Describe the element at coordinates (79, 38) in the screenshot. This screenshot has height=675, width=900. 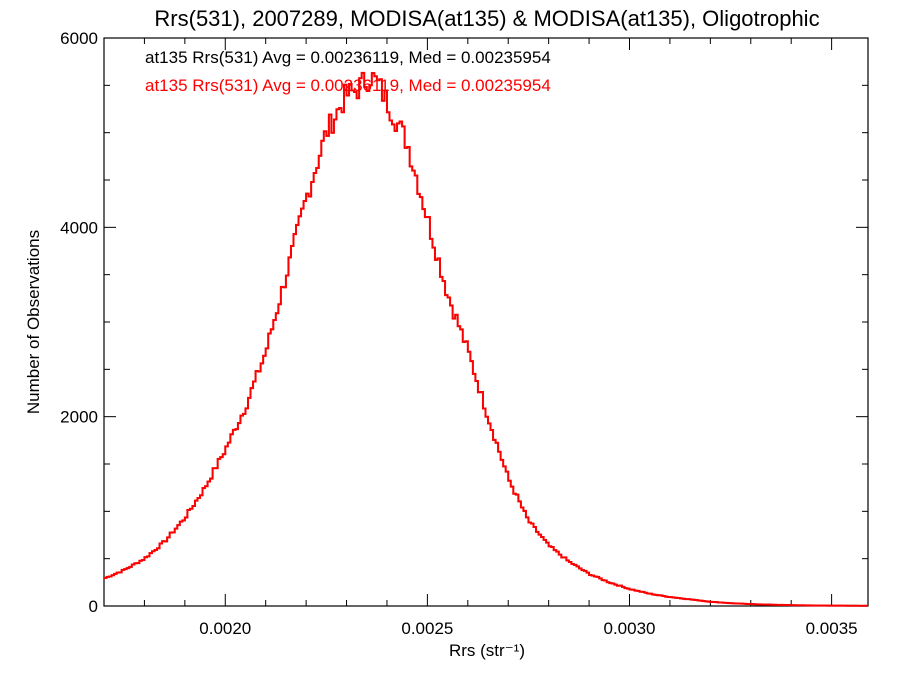
I see `y-tick-label: 6000` at that location.